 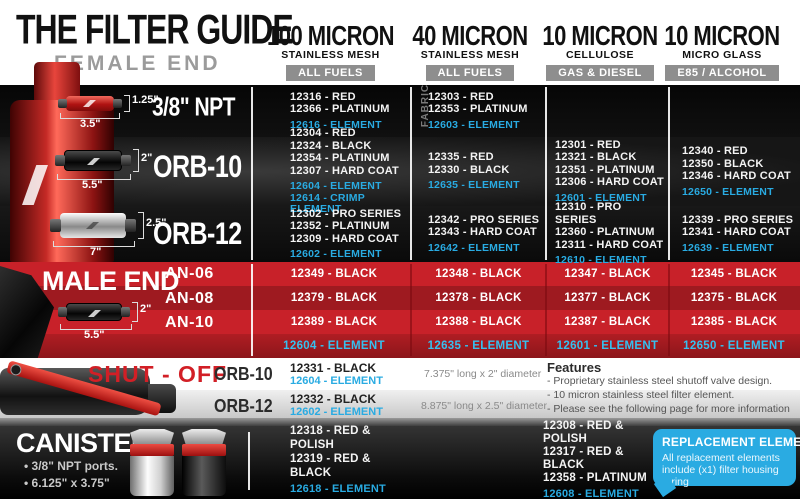 I want to click on part-numbers: 12318 - RED & POLISH 12319 - RED & BLACK, so click(x=330, y=452).